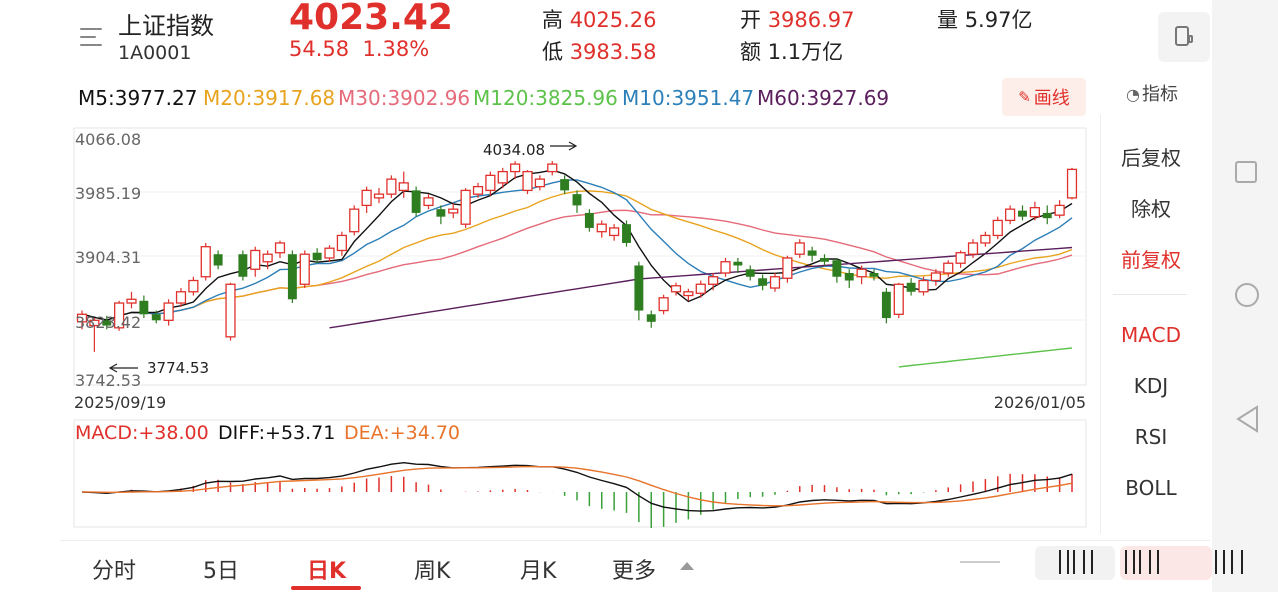 The width and height of the screenshot is (1278, 596). I want to click on open-value: 3986.97, so click(811, 20).